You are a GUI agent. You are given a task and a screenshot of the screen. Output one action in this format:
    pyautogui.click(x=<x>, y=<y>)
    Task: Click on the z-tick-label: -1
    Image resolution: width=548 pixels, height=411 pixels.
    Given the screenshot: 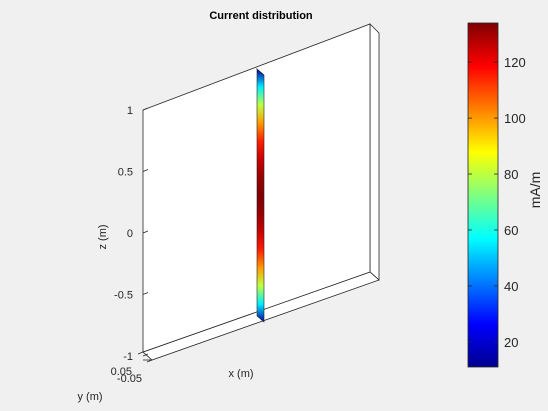 What is the action you would take?
    pyautogui.click(x=128, y=357)
    